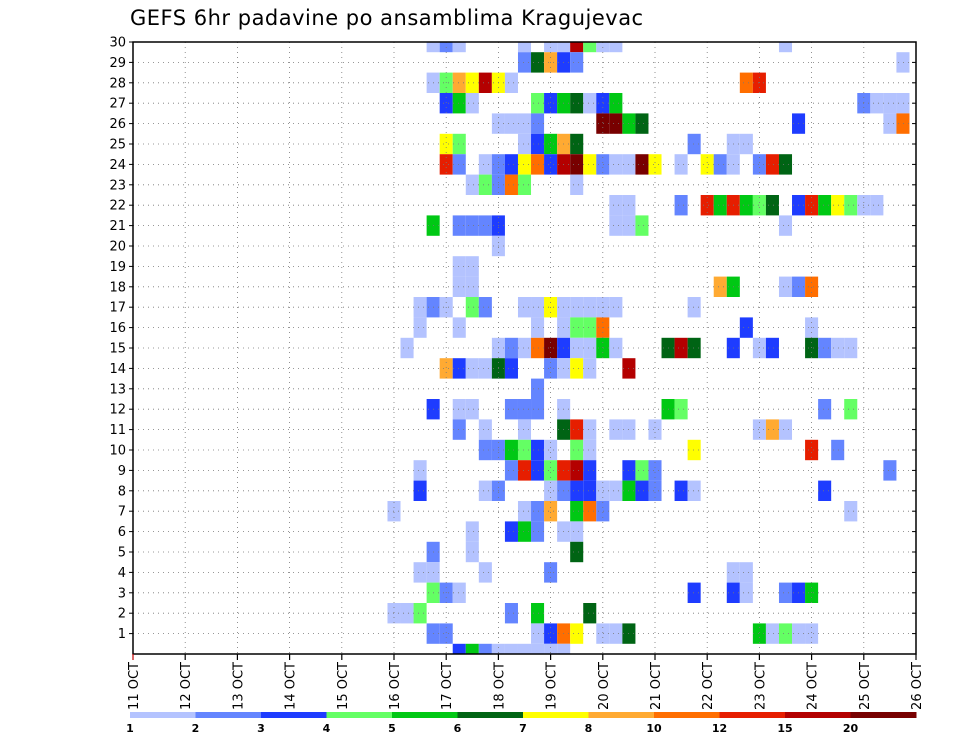 The image size is (960, 742). Describe the element at coordinates (784, 728) in the screenshot. I see `colorbar-label: 15` at that location.